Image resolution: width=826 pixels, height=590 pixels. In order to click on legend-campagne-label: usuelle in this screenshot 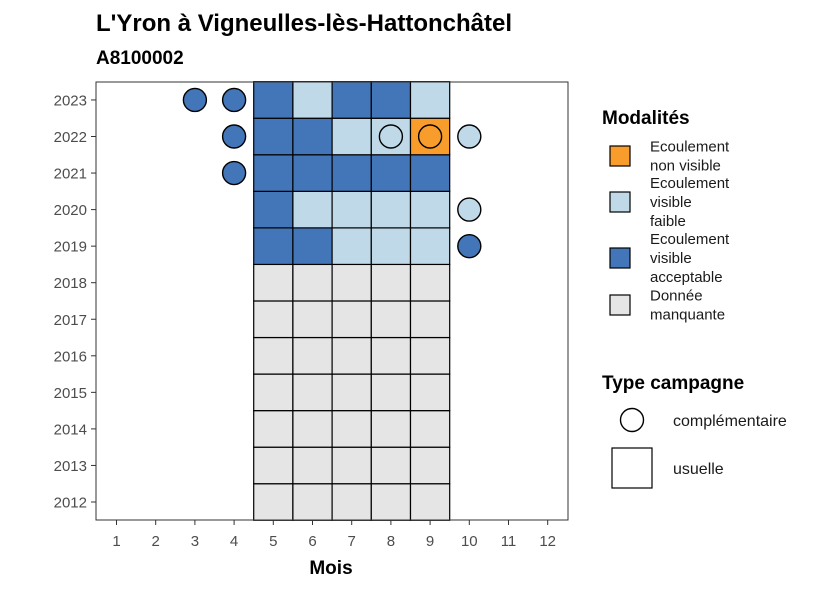, I will do `click(698, 469)`.